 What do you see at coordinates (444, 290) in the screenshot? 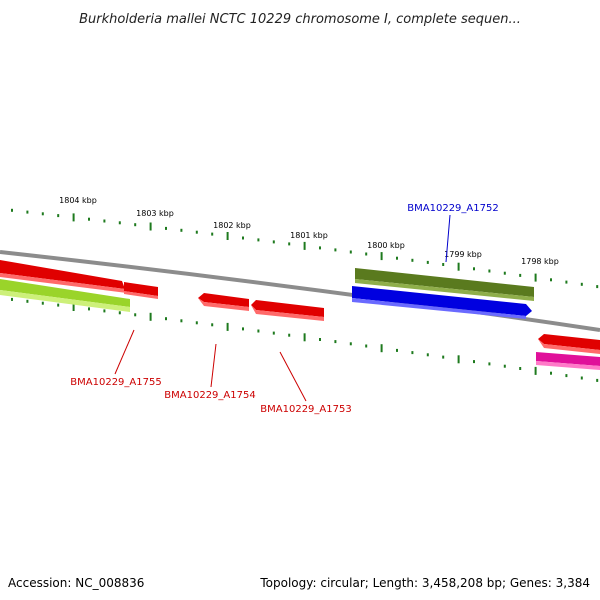
I see `gene-olive-forward-shade` at bounding box center [444, 290].